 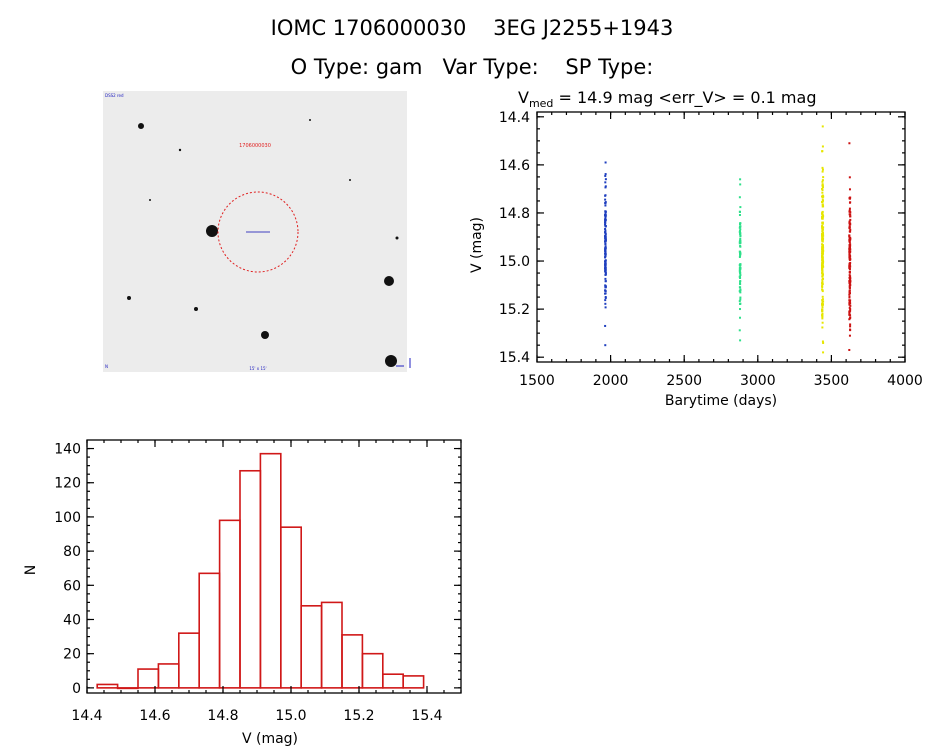 I want to click on histogram-xtick-label: 14.6, so click(x=154, y=716).